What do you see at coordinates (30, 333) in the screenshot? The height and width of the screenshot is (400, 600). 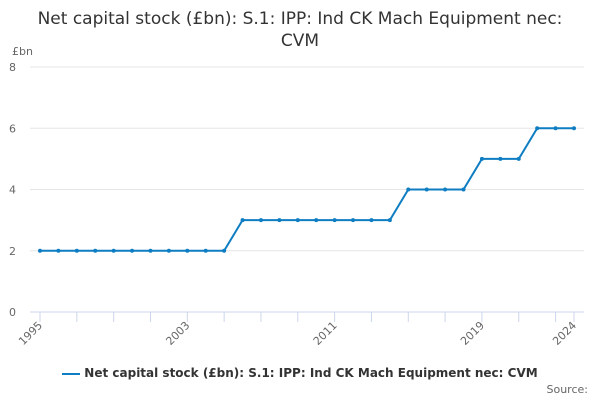 I see `x-tick-label: 1995` at bounding box center [30, 333].